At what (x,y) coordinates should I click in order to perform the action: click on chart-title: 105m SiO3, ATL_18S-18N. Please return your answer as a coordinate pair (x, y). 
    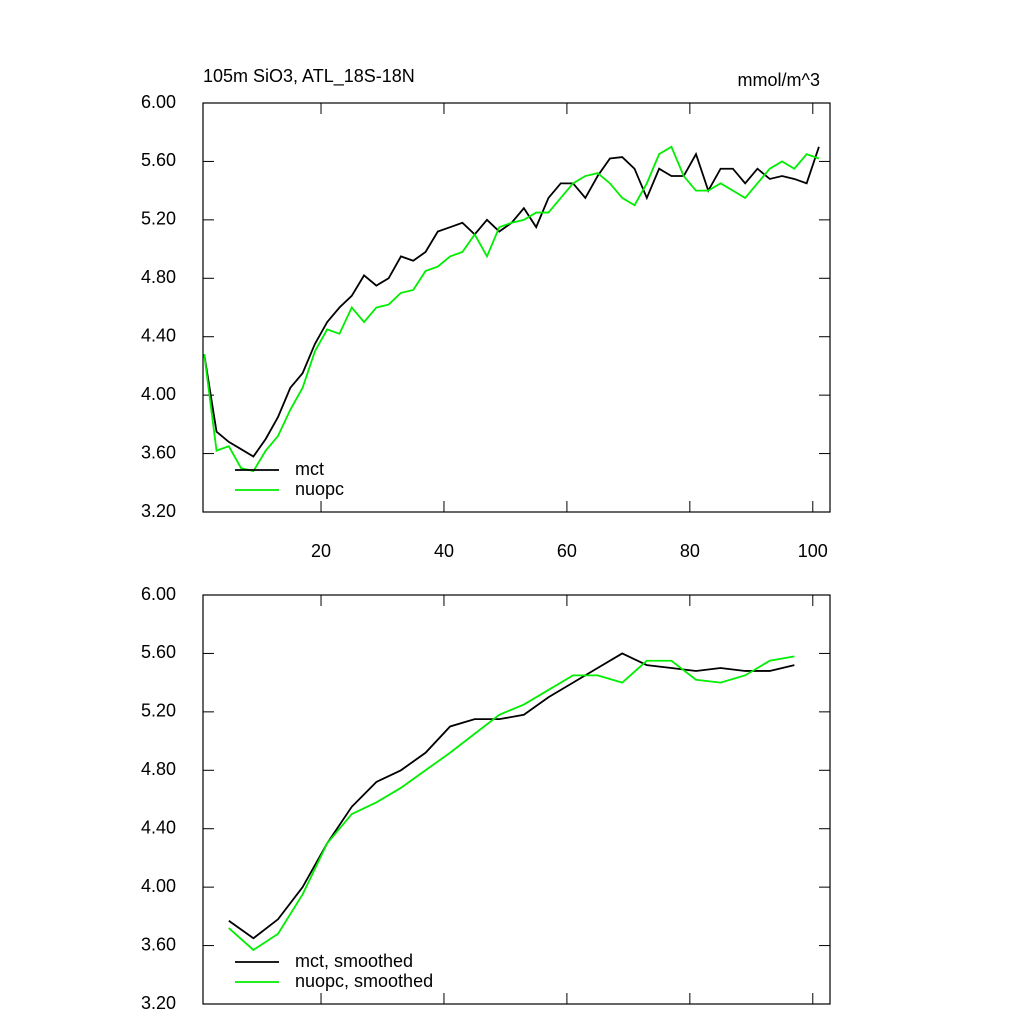
    Looking at the image, I should click on (309, 76).